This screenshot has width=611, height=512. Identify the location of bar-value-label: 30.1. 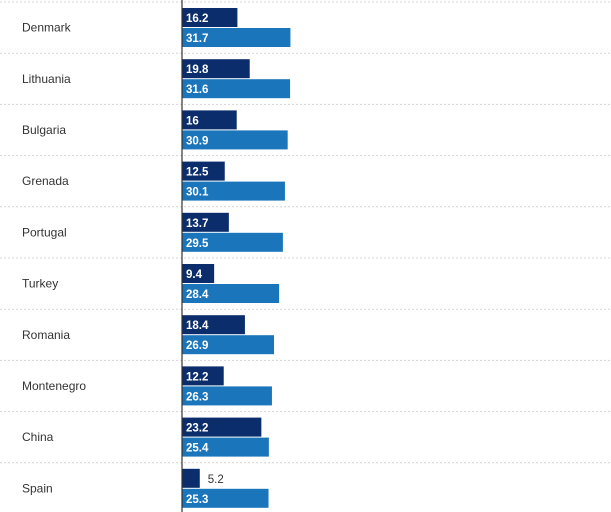
(197, 193).